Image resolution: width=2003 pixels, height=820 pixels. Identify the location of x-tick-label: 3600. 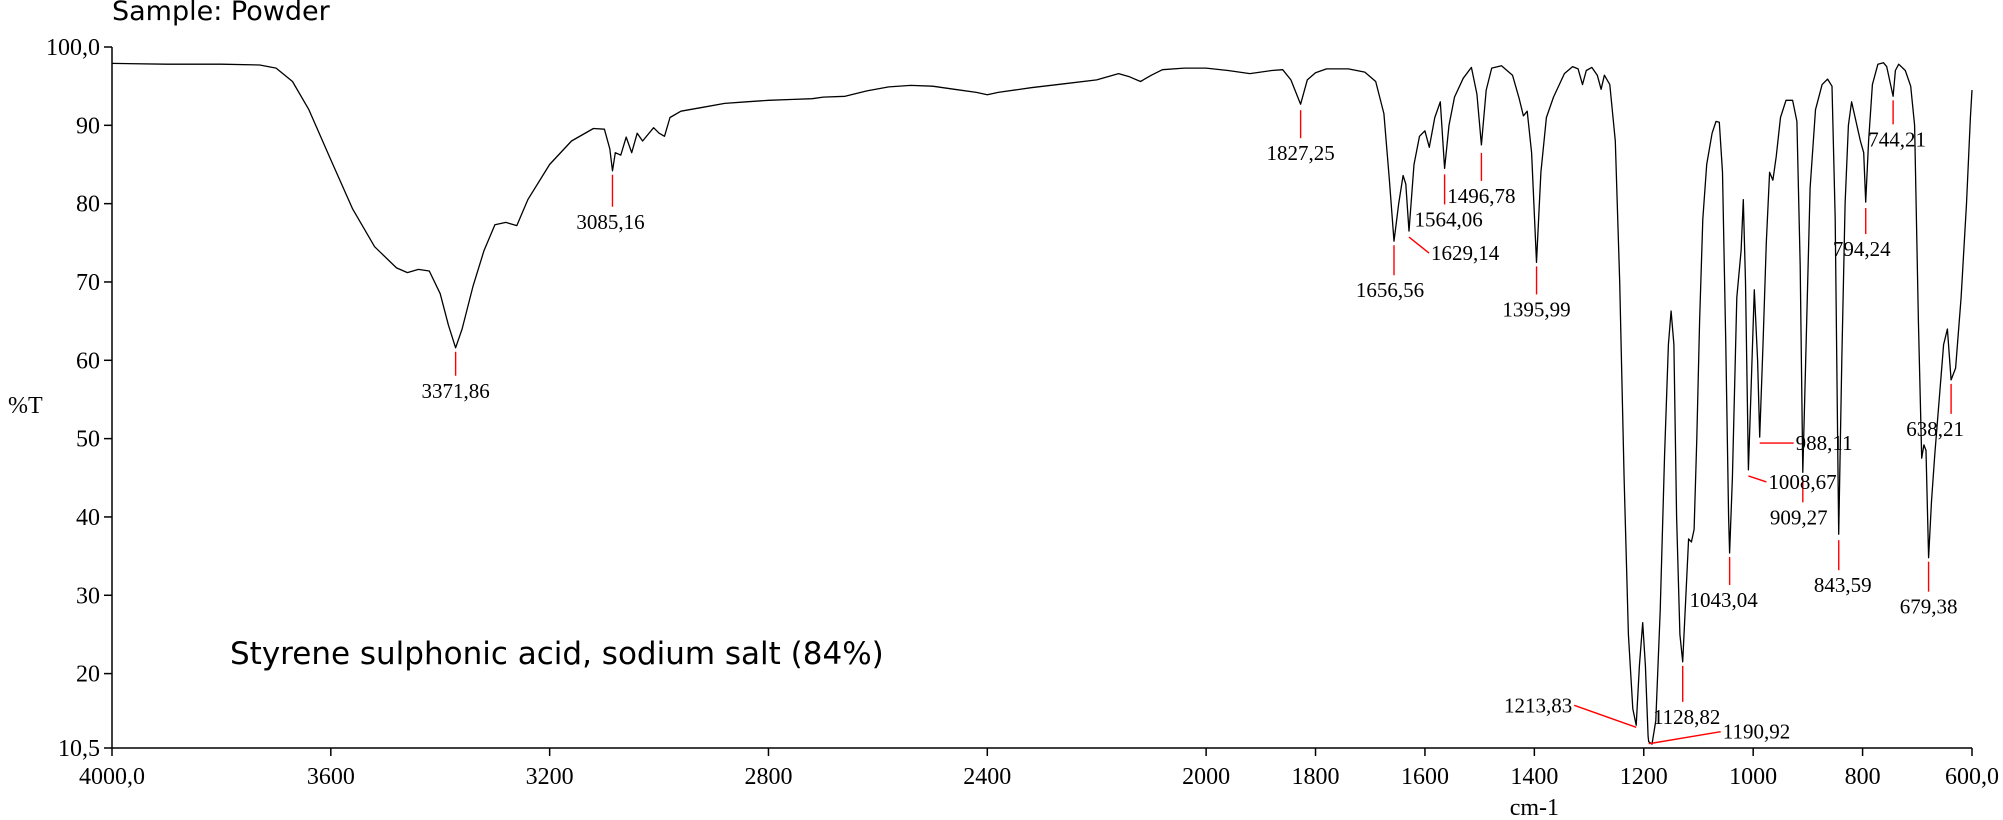
(331, 777).